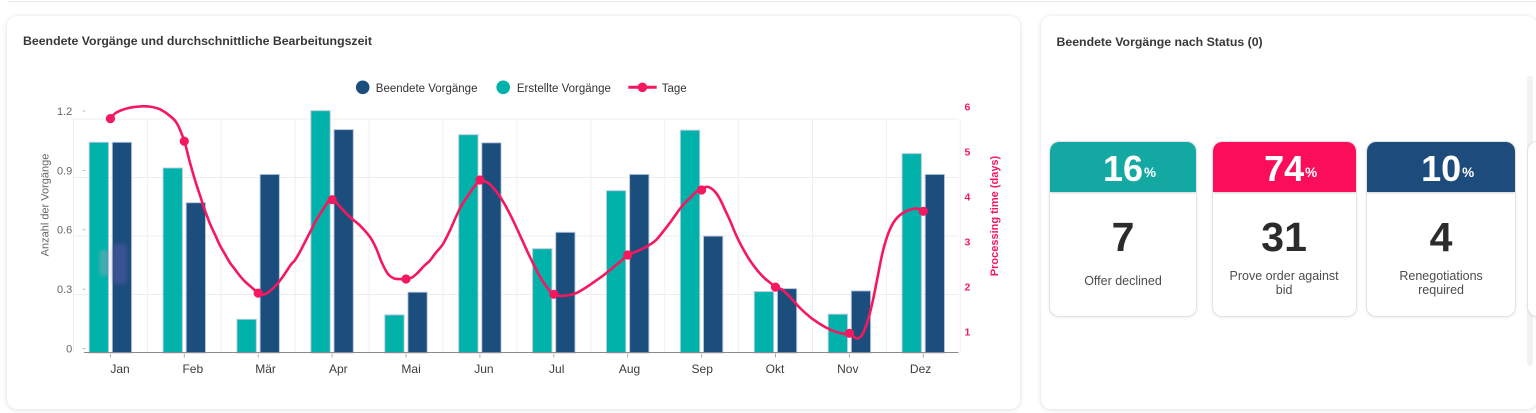 Image resolution: width=1536 pixels, height=413 pixels. Describe the element at coordinates (968, 198) in the screenshot. I see `svg-text: 4` at that location.